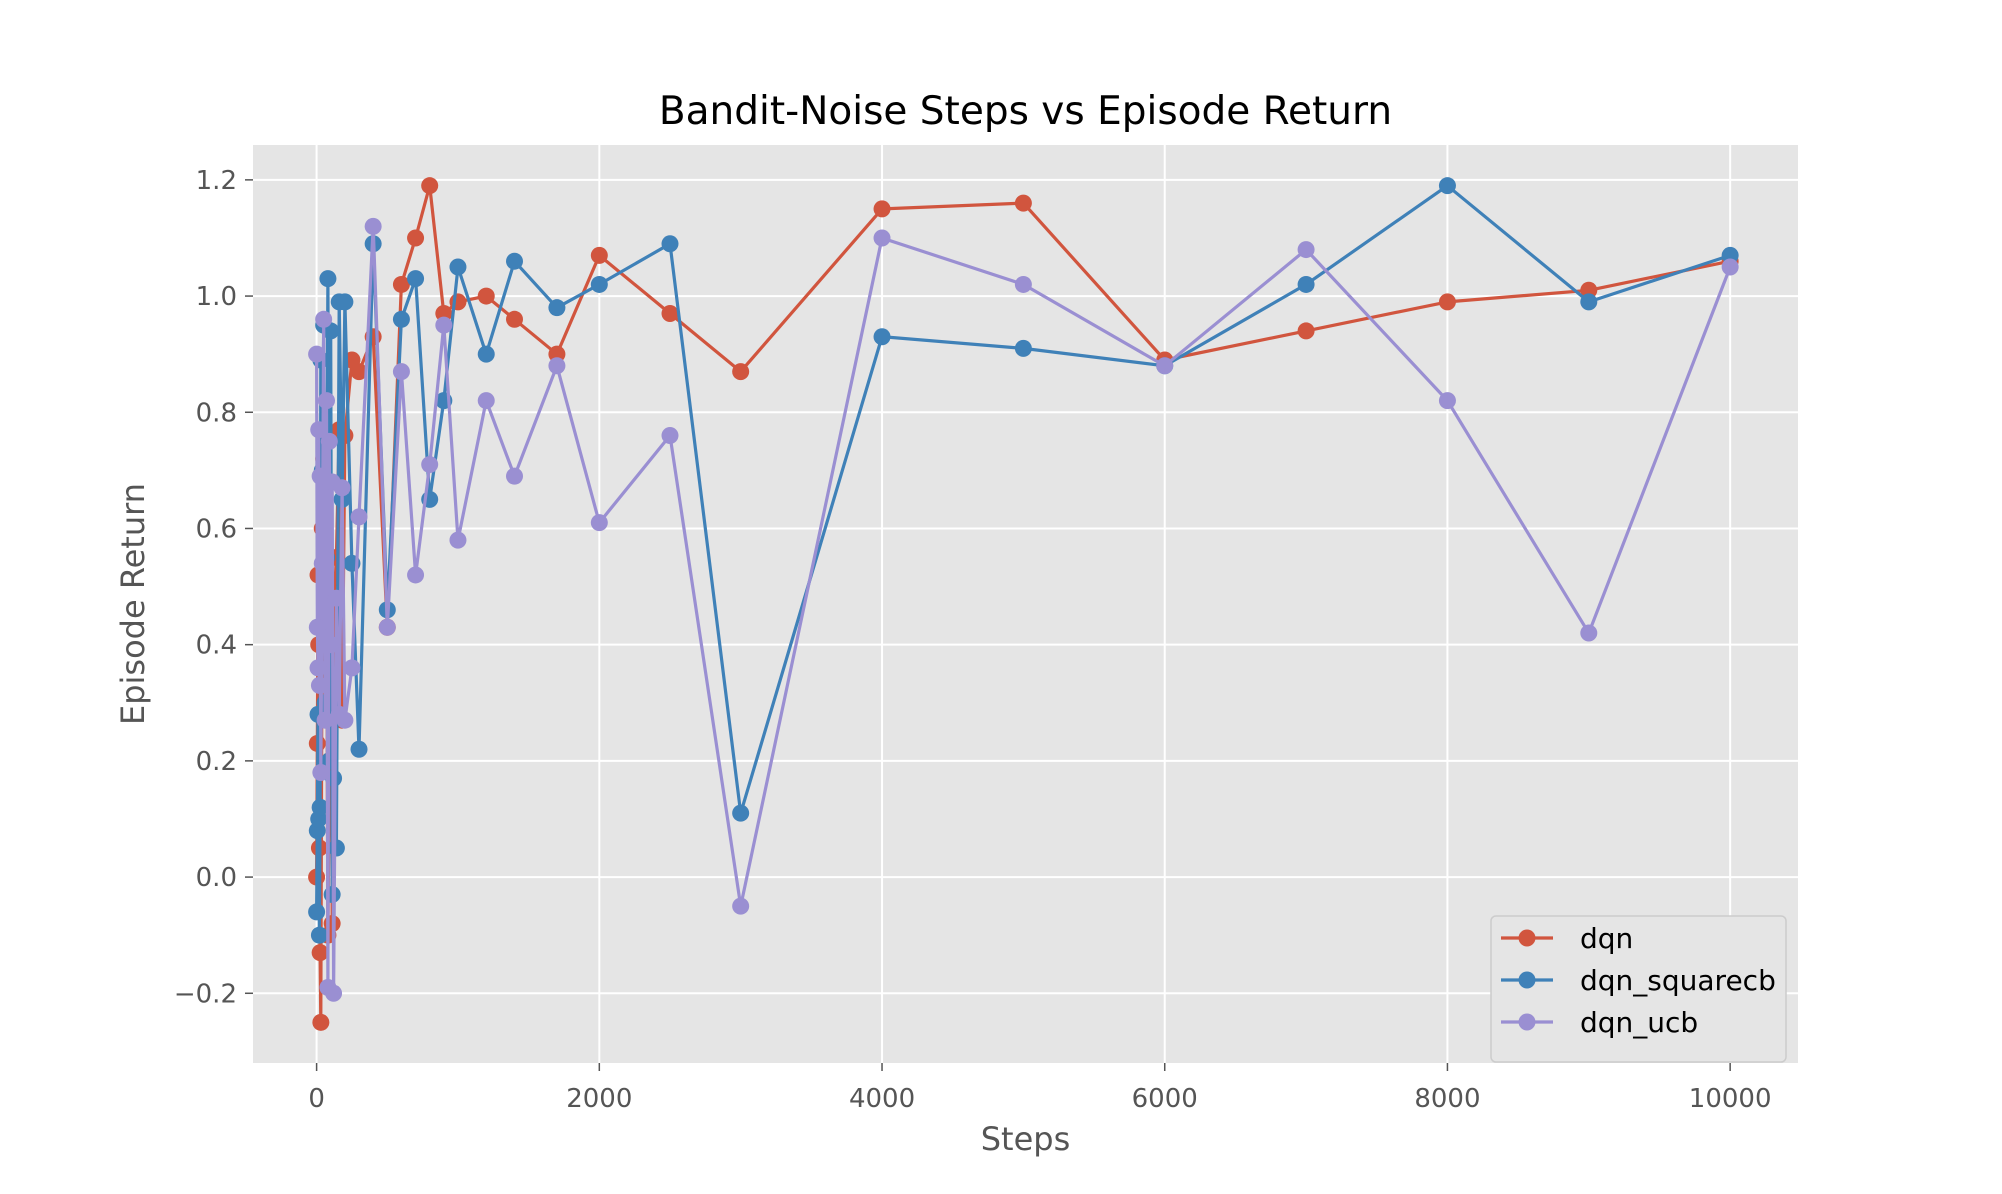  What do you see at coordinates (1678, 980) in the screenshot?
I see `legend-label: dqn_squarecb` at bounding box center [1678, 980].